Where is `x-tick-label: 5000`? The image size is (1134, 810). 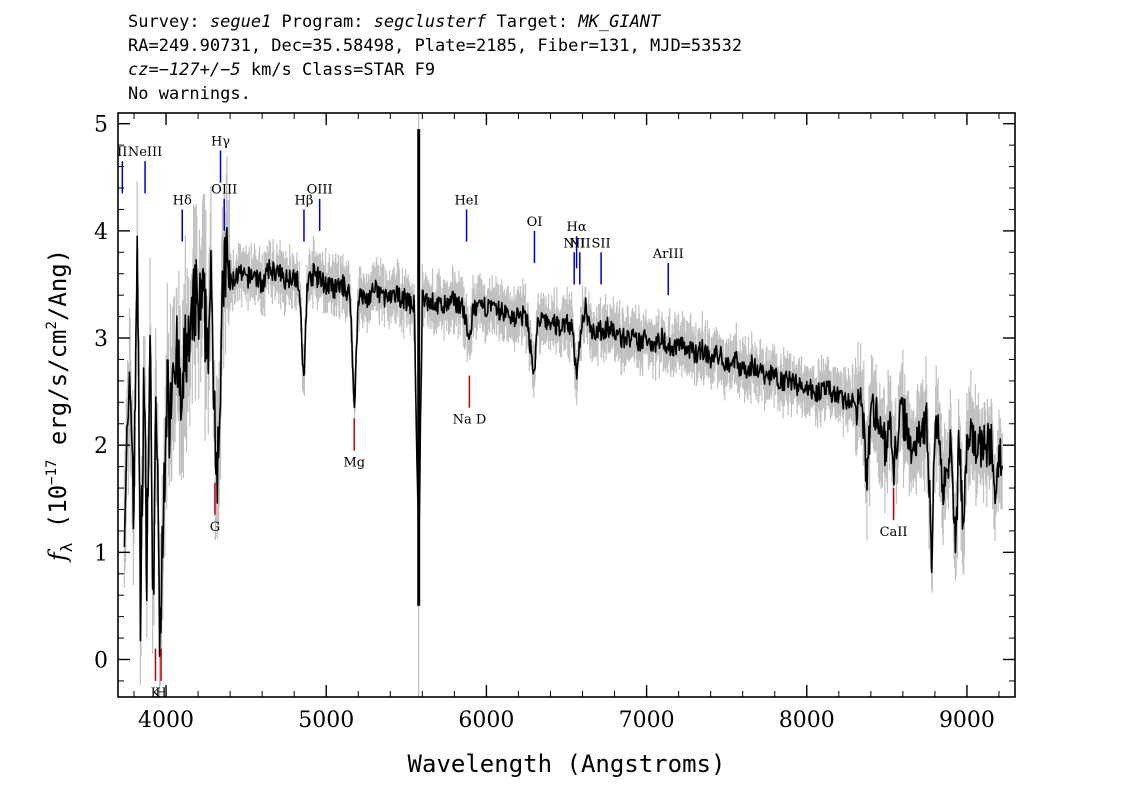
x-tick-label: 5000 is located at coordinates (326, 720).